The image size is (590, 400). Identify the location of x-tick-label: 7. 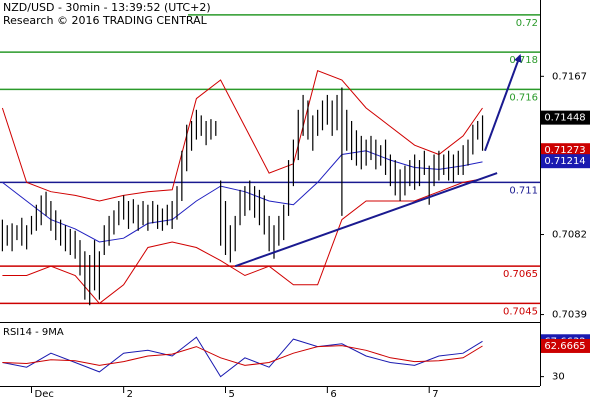
(435, 394).